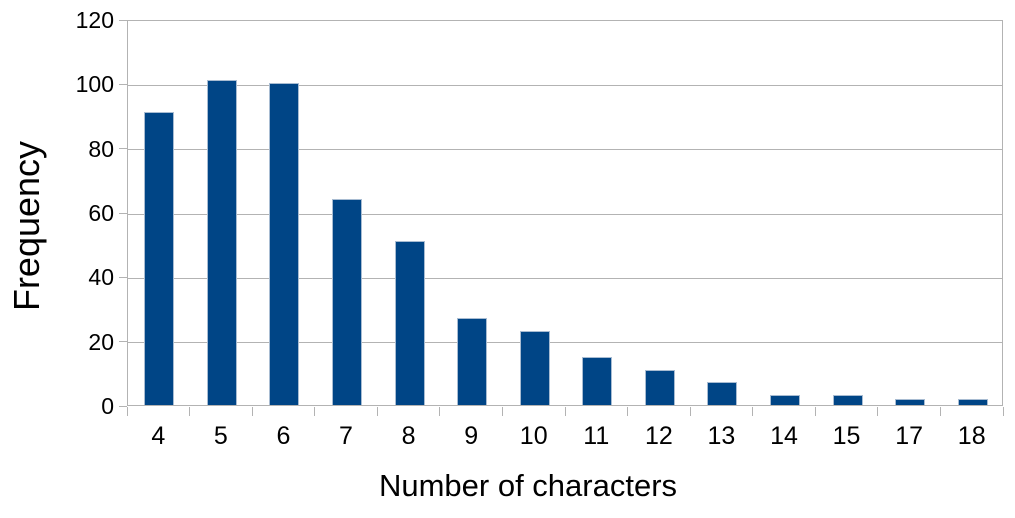 The height and width of the screenshot is (518, 1015). I want to click on x-axis-tick-label: 8, so click(408, 436).